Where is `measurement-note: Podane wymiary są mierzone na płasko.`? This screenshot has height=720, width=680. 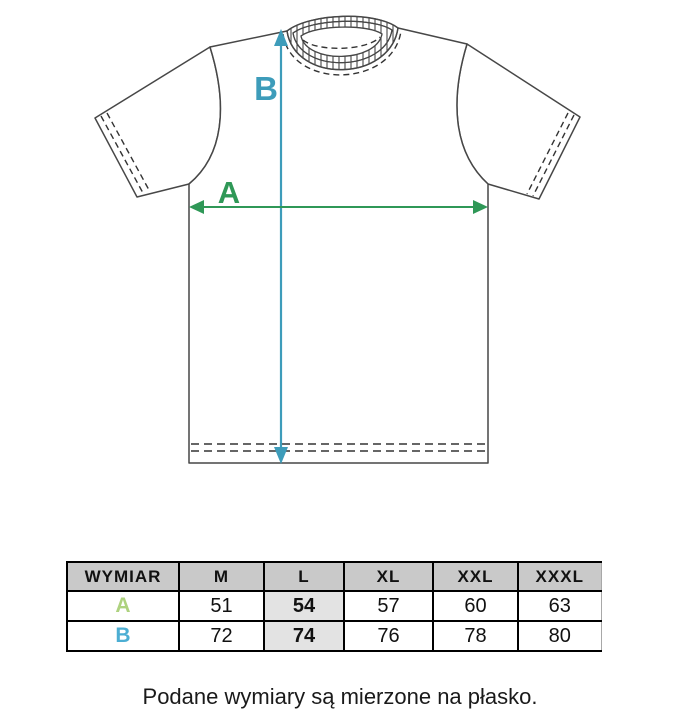
measurement-note: Podane wymiary są mierzone na płasko. is located at coordinates (340, 696).